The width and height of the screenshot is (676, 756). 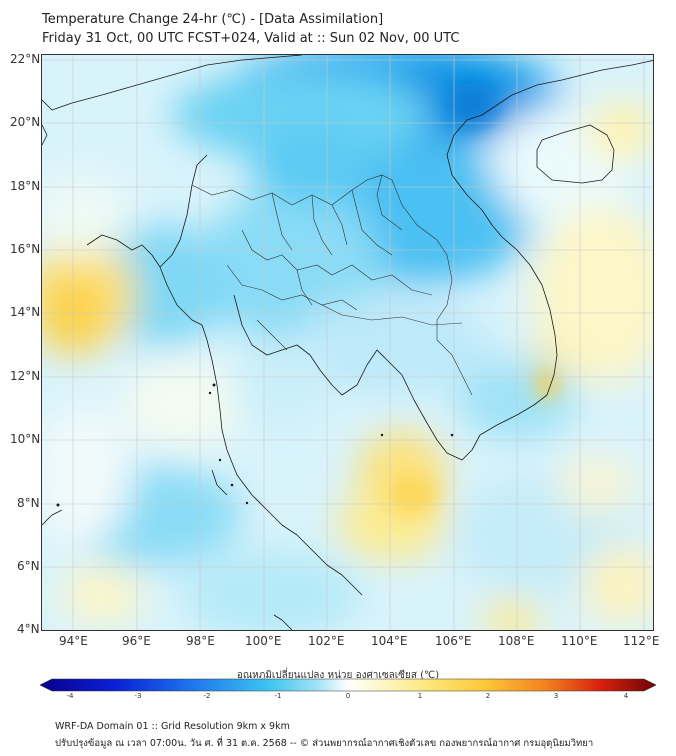 What do you see at coordinates (332, 285) in the screenshot?
I see `admin-borders` at bounding box center [332, 285].